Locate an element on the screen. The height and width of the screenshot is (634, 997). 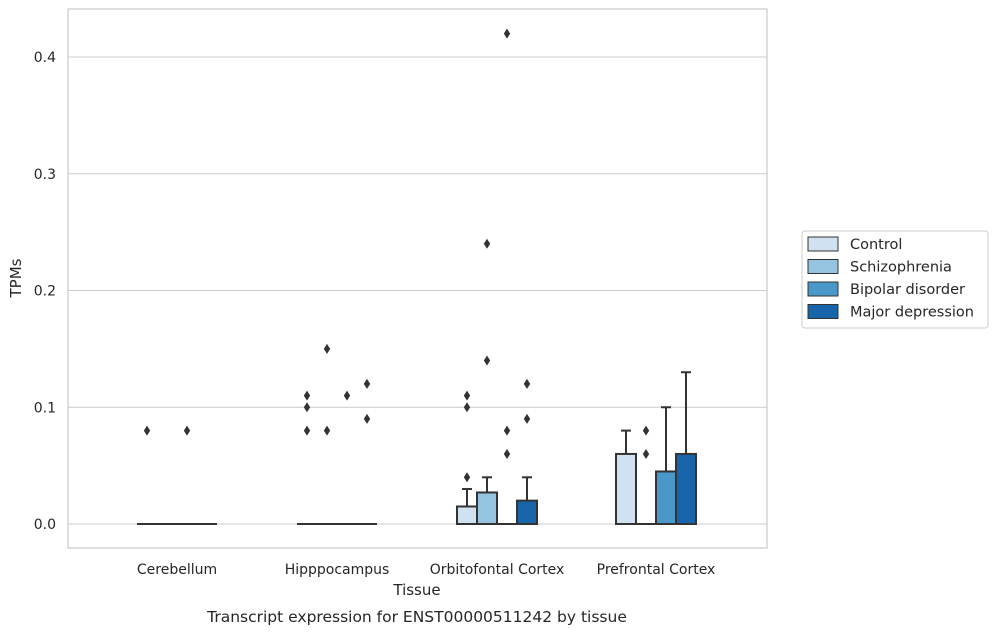
y-tick-label: 0.2 is located at coordinates (45, 292).